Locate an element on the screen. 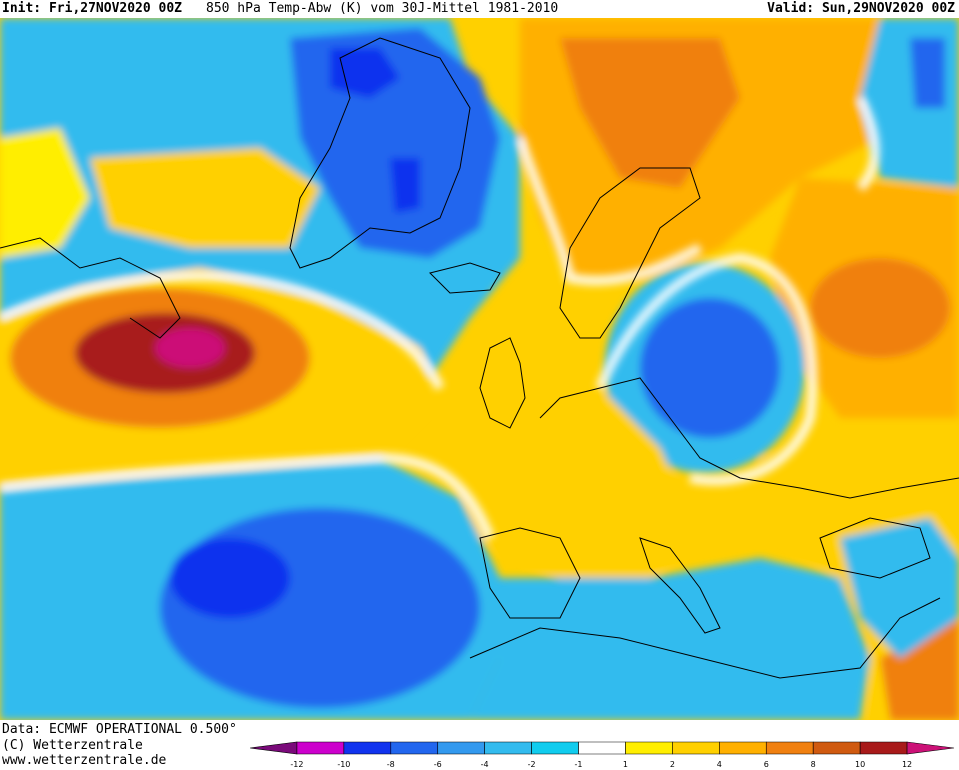  coastline-greenland is located at coordinates (380, 153).